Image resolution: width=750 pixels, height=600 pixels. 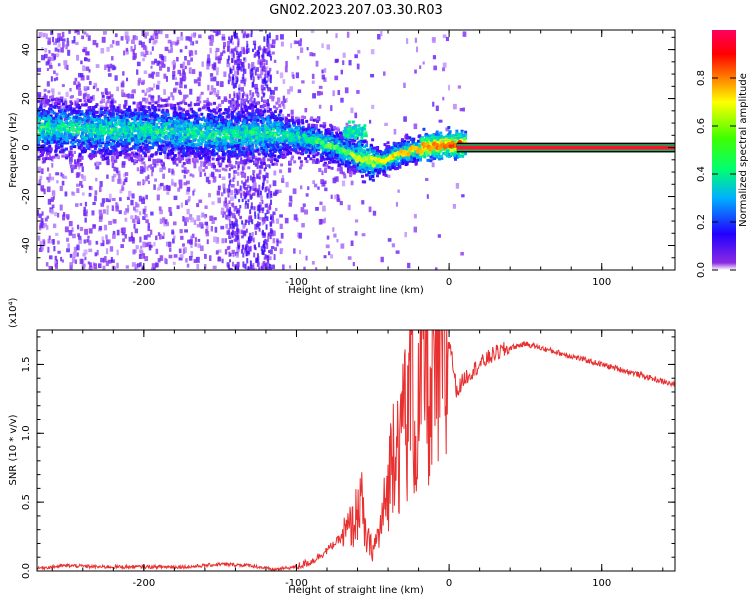 What do you see at coordinates (743, 150) in the screenshot?
I see `colorbar-label: Normalized spectral amplitude` at bounding box center [743, 150].